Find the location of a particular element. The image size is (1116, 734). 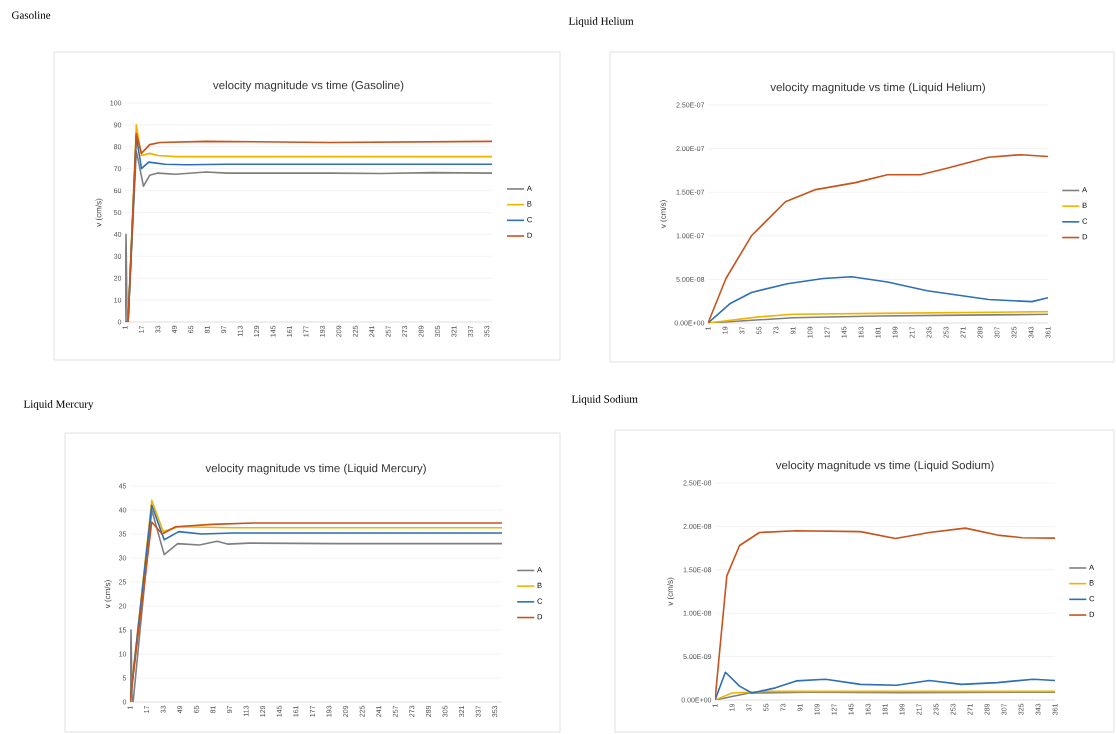

chart-title: velocity magnitude vs time (Liquid Helium) is located at coordinates (877, 88).